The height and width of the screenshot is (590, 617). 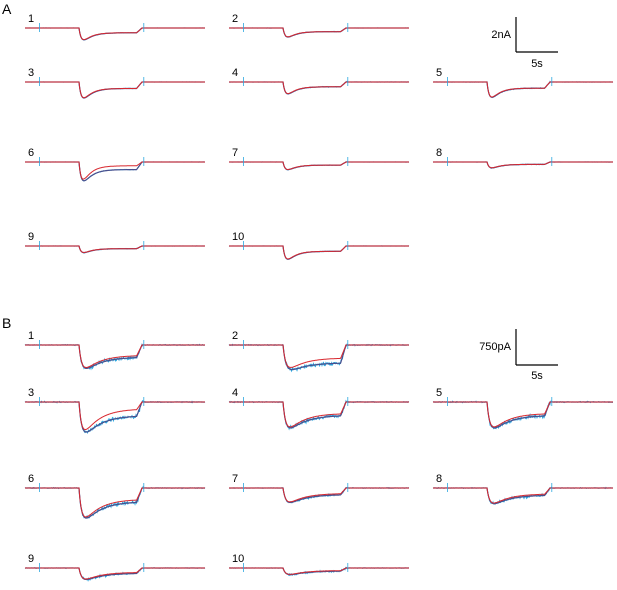 What do you see at coordinates (235, 19) in the screenshot?
I see `trace-a-2-label: 2` at bounding box center [235, 19].